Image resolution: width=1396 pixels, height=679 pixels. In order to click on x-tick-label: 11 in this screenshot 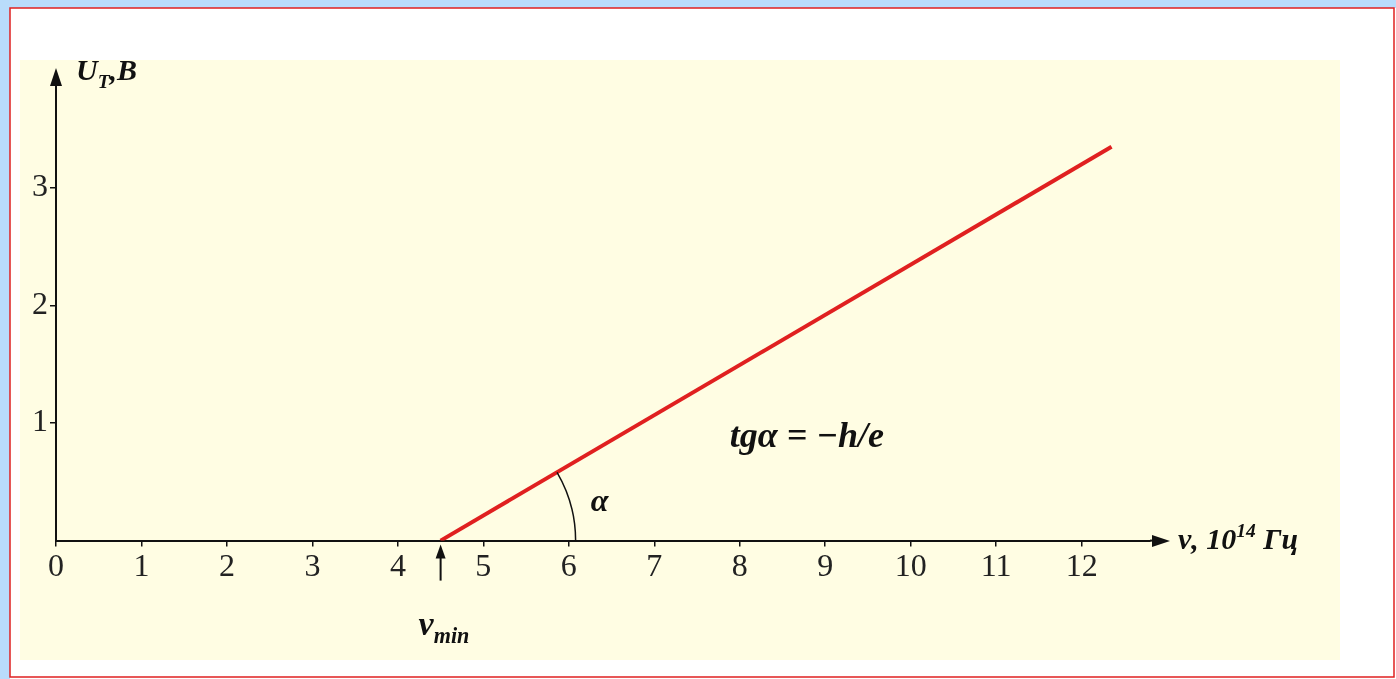, I will do `click(996, 565)`.